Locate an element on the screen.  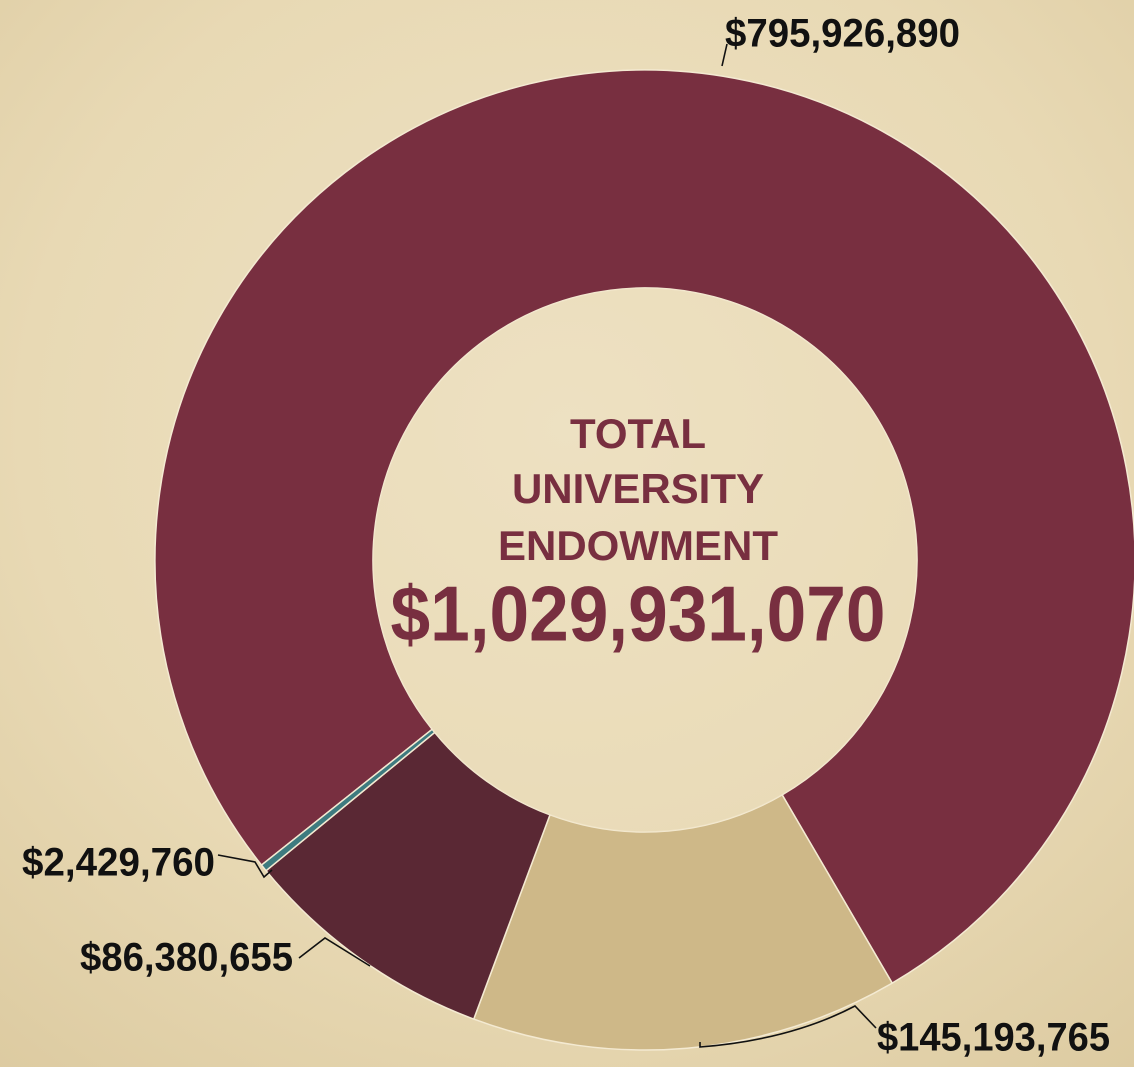
value-label: $86,380,655 is located at coordinates (186, 958).